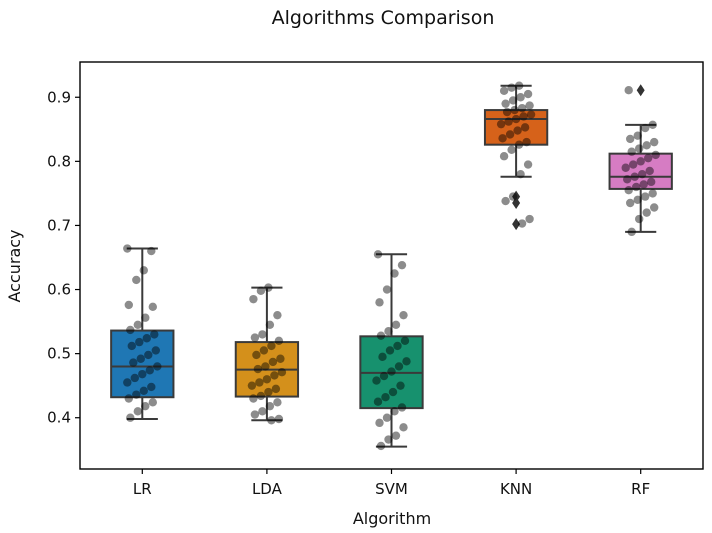 This screenshot has height=533, width=712. What do you see at coordinates (383, 18) in the screenshot?
I see `chart-title: Algorithms Comparison` at bounding box center [383, 18].